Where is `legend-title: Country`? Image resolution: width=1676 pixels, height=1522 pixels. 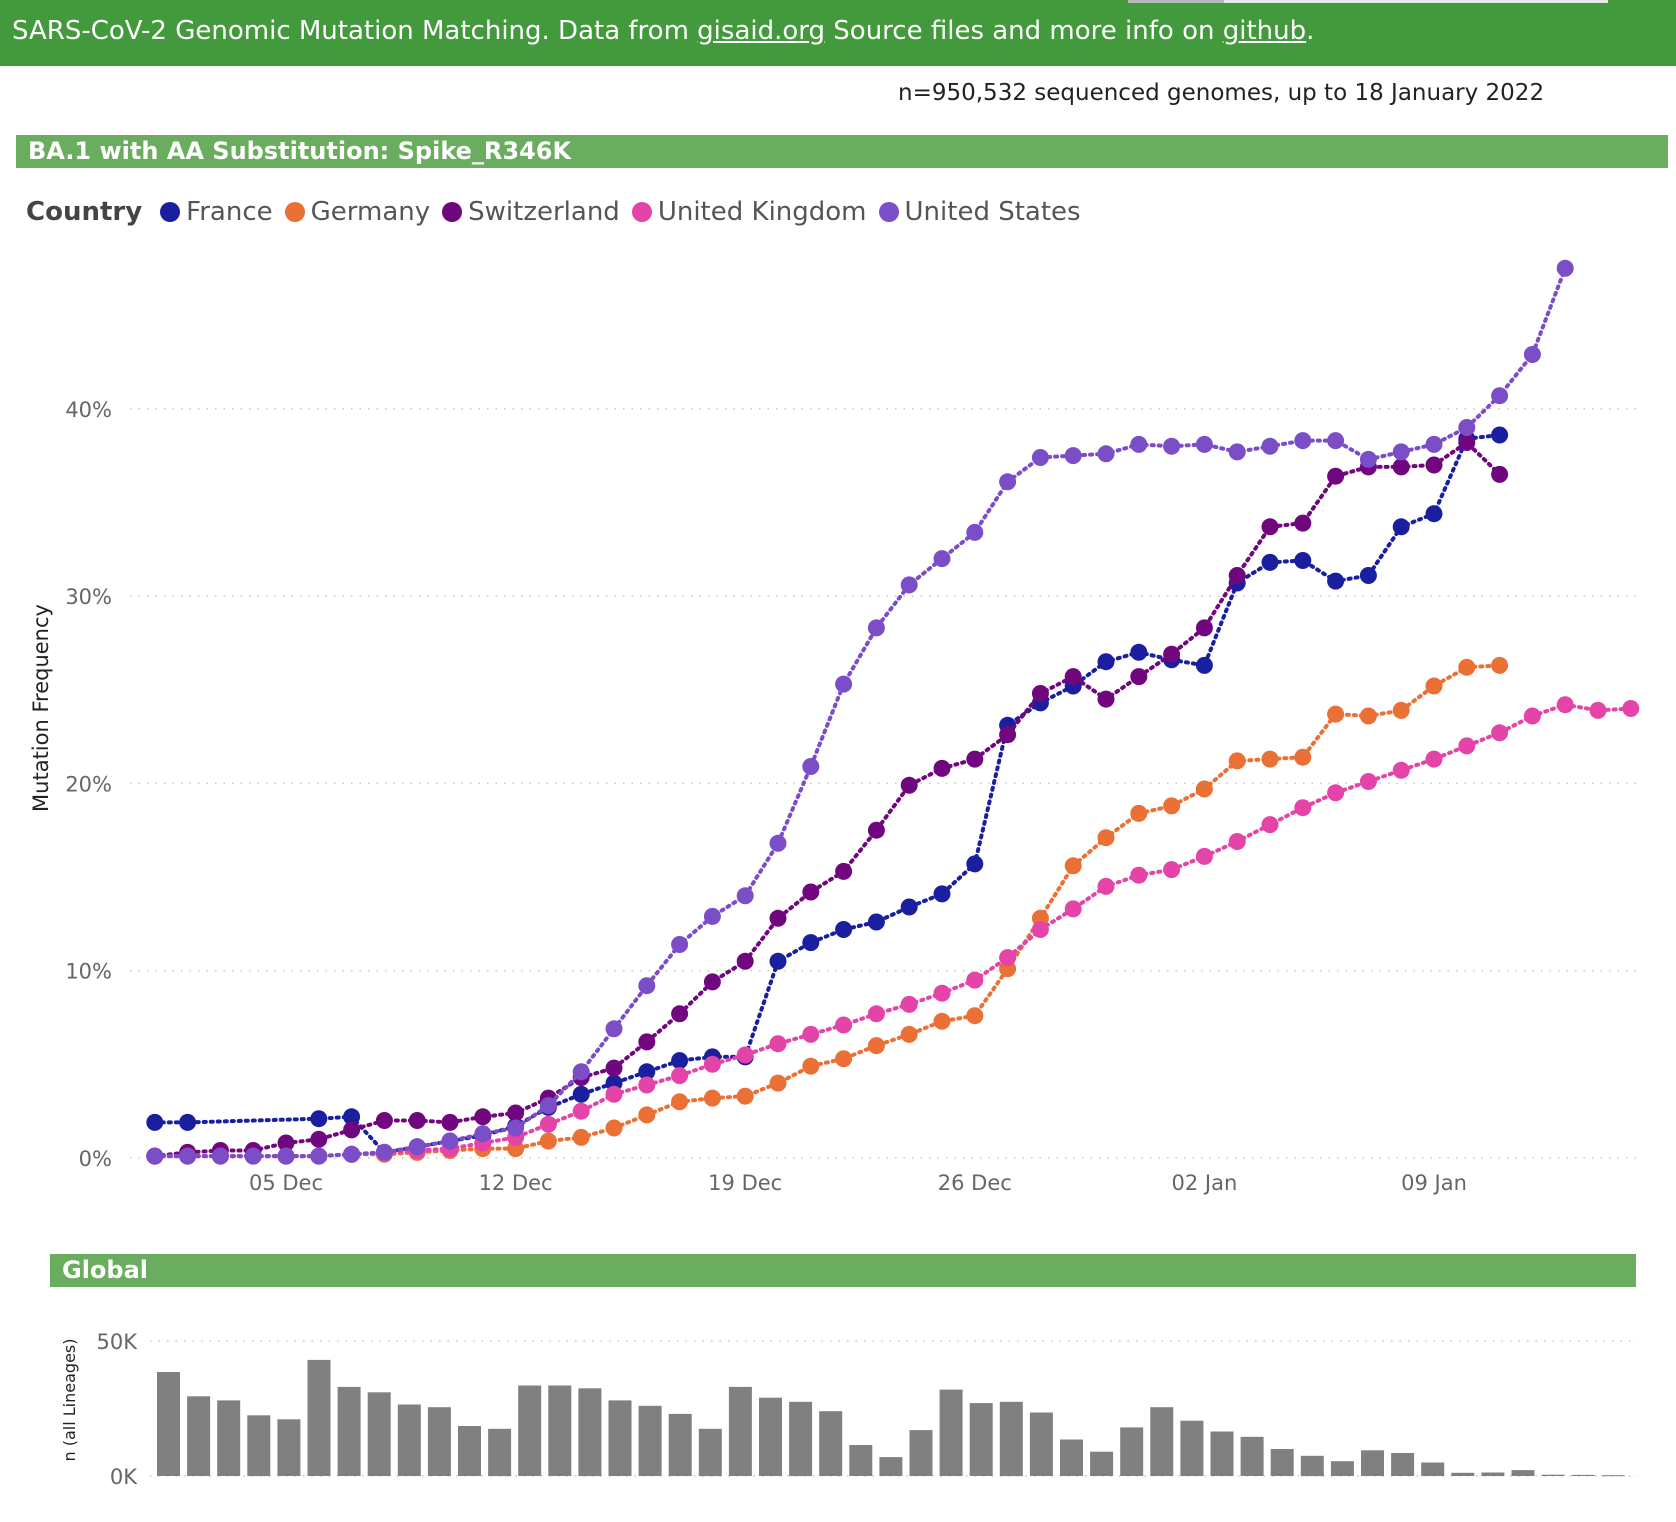 legend-title: Country is located at coordinates (84, 212).